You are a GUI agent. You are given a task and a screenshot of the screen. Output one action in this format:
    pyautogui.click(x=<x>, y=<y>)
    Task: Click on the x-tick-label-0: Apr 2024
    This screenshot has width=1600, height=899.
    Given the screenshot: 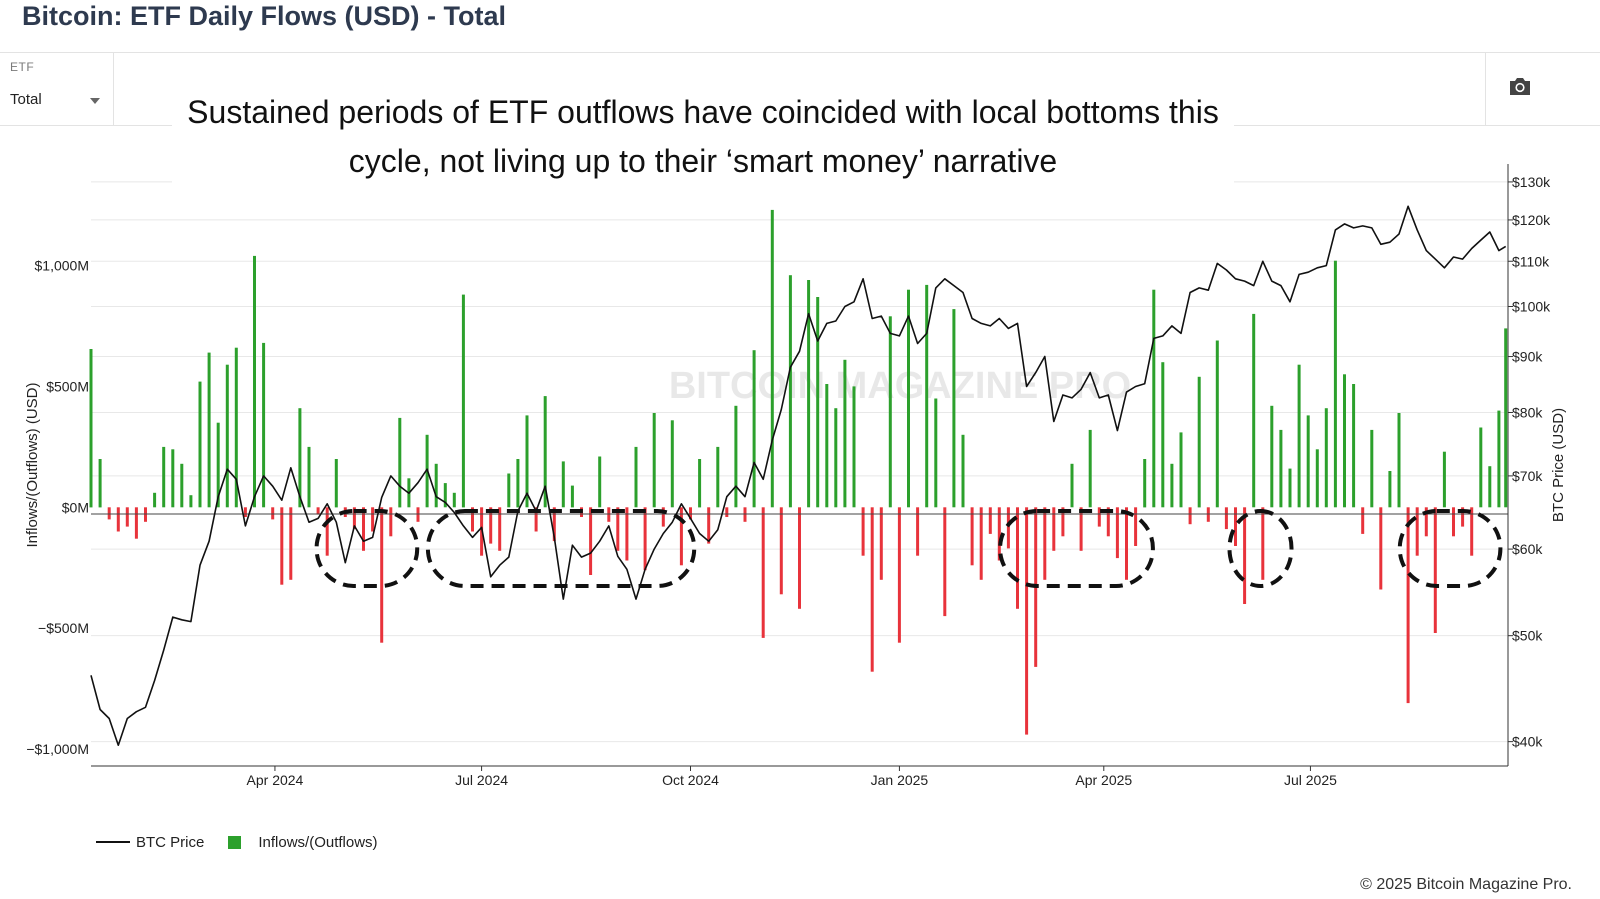 What is the action you would take?
    pyautogui.click(x=275, y=780)
    